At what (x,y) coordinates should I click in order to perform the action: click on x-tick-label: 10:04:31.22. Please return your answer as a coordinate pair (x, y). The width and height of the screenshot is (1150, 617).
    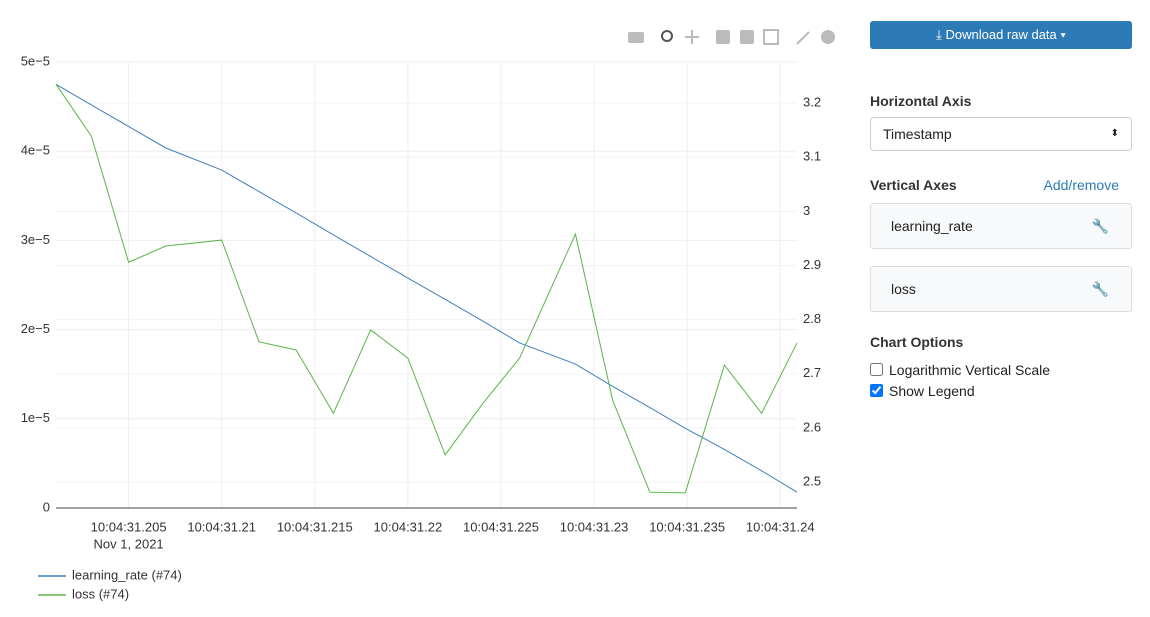
    Looking at the image, I should click on (408, 526).